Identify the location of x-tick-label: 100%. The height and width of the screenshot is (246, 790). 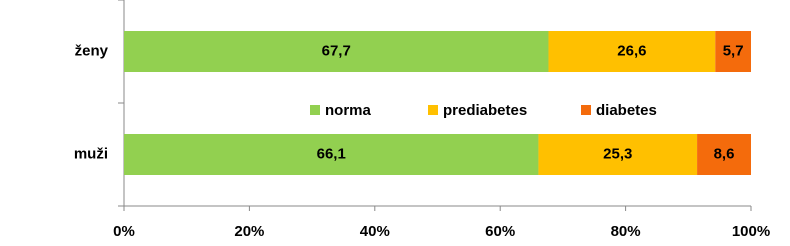
(751, 231).